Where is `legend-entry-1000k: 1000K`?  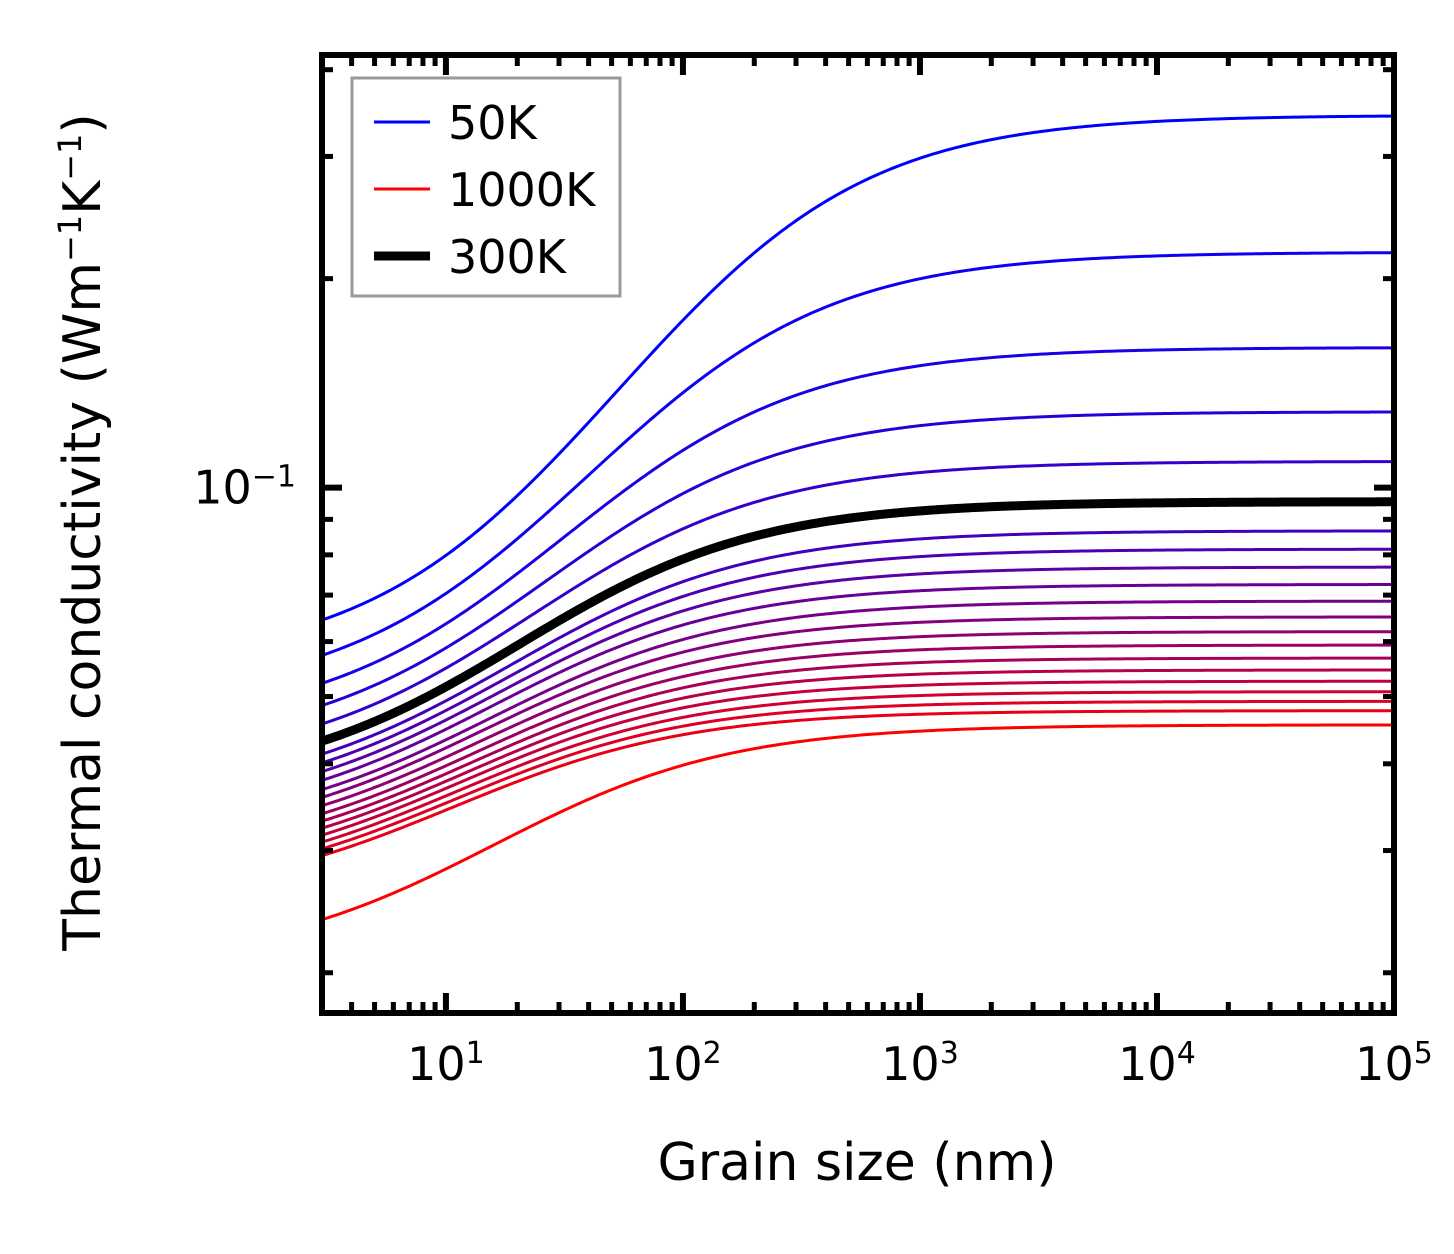 legend-entry-1000k: 1000K is located at coordinates (485, 190).